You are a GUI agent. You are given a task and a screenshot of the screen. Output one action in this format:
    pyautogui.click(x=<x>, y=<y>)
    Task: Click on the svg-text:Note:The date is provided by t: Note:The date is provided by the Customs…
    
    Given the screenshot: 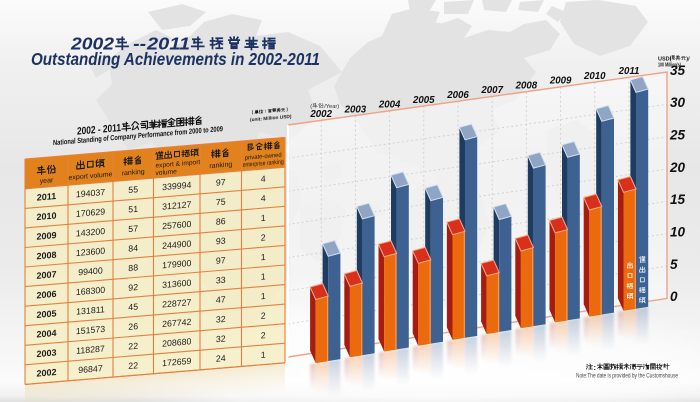 What is the action you would take?
    pyautogui.click(x=627, y=376)
    